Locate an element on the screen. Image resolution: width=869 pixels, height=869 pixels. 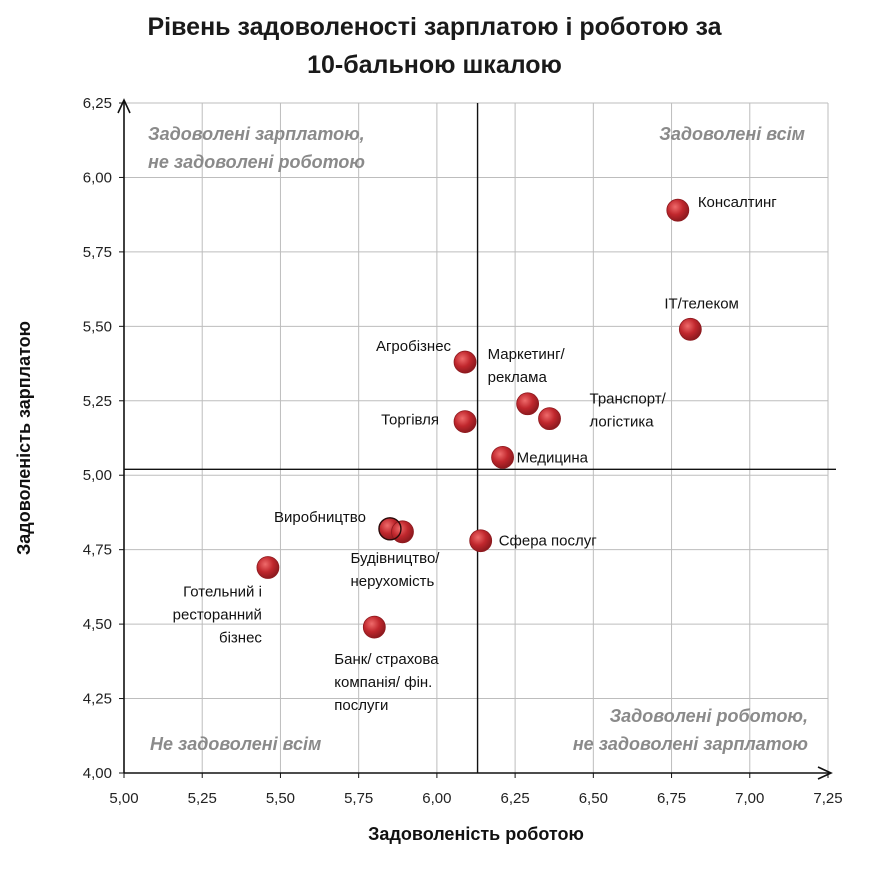
point-label-3-line-0: Маркетинг/ is located at coordinates (527, 354).